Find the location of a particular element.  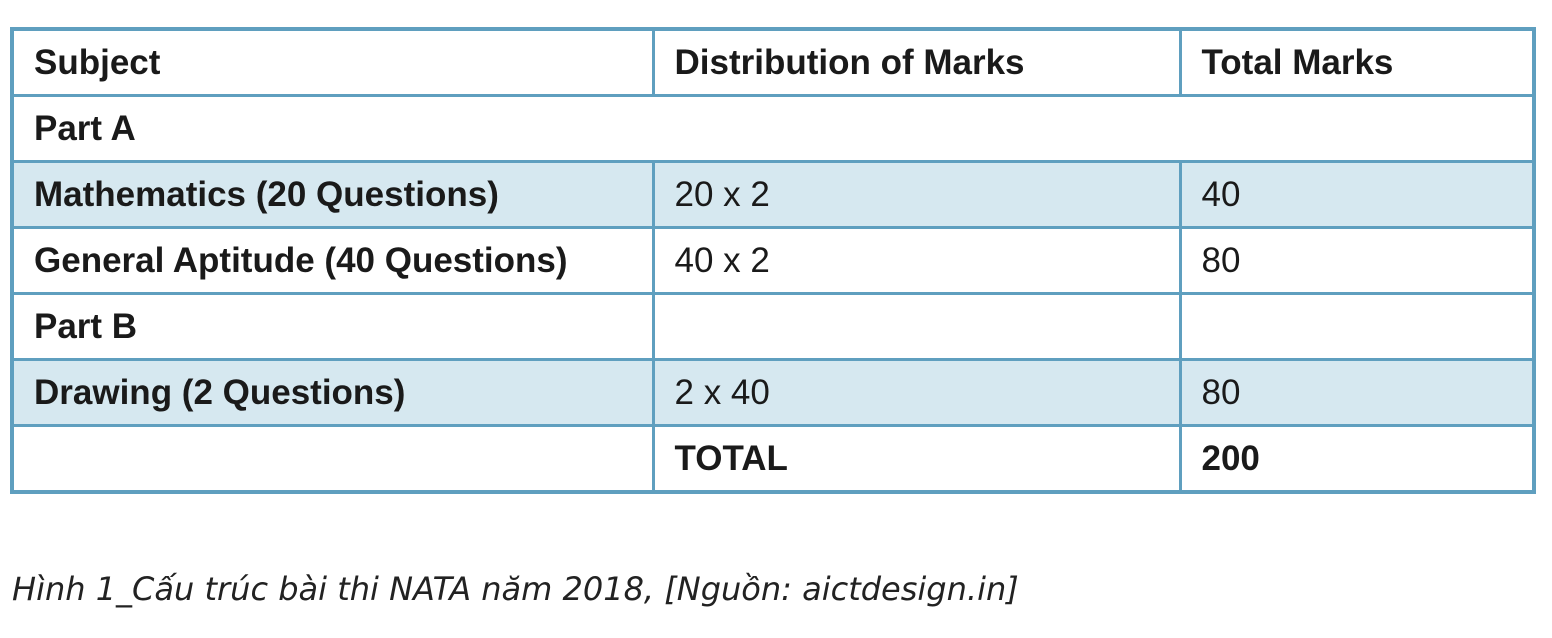

part-b-row: Part B is located at coordinates (773, 326).